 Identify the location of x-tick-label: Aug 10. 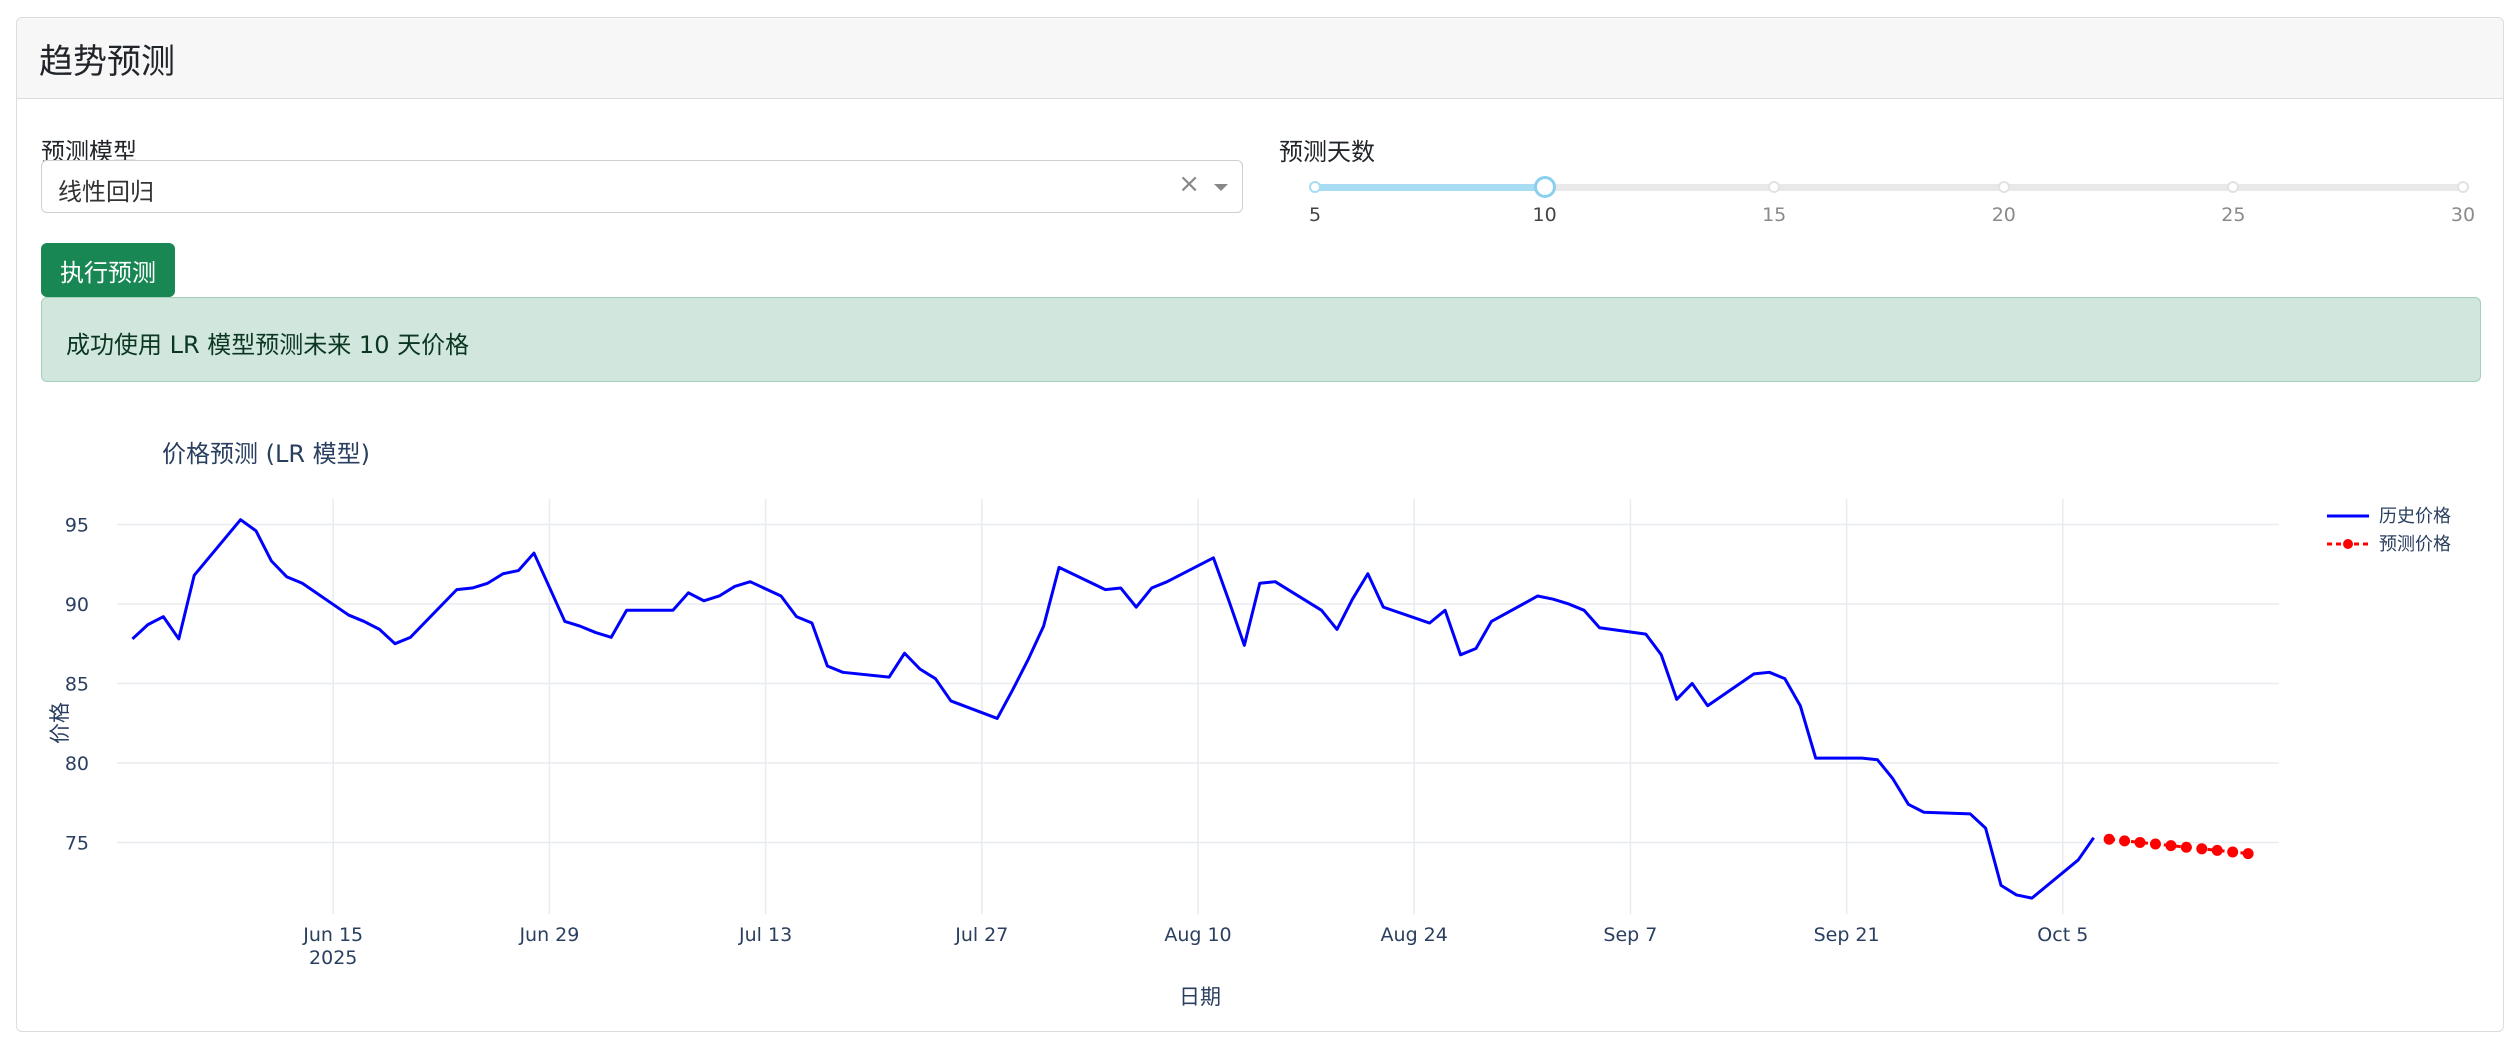
(1197, 935).